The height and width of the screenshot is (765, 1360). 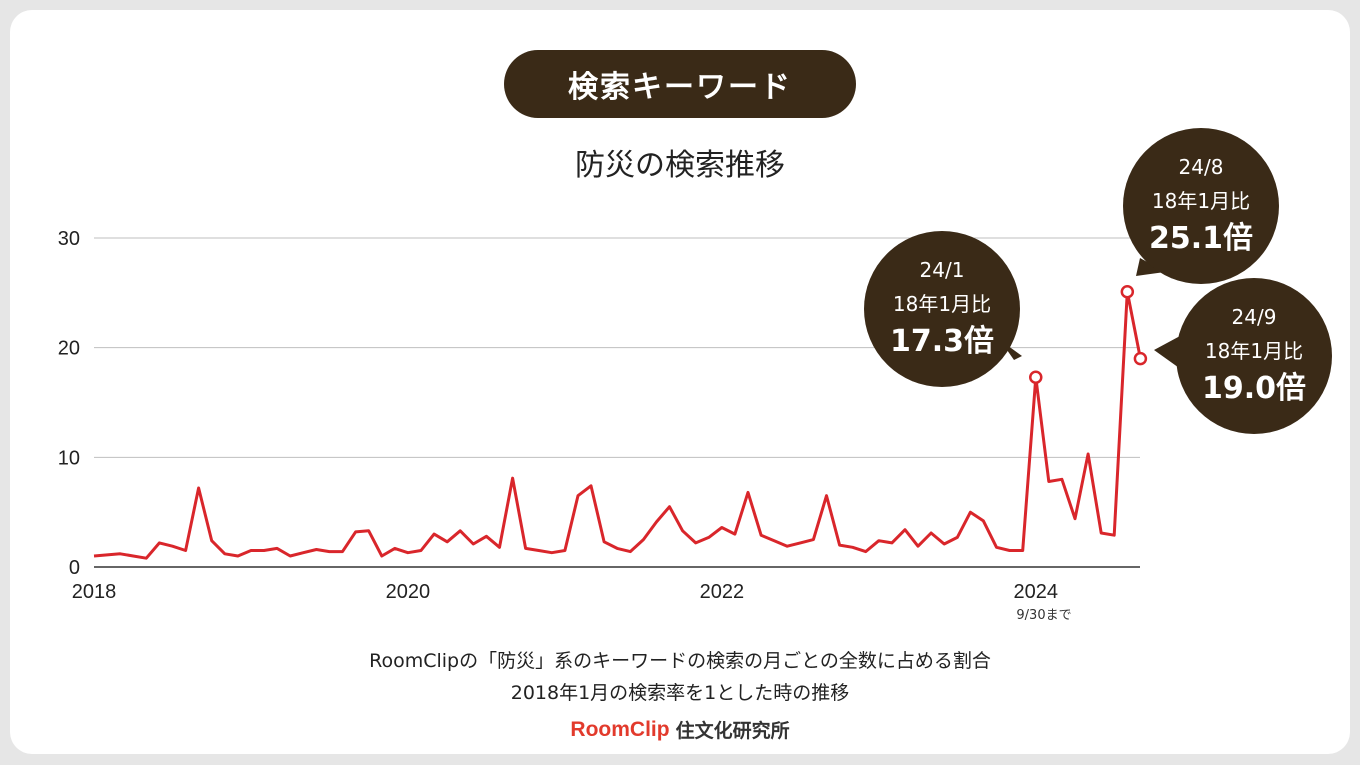 What do you see at coordinates (680, 165) in the screenshot?
I see `chart-title: 防災の検索推移` at bounding box center [680, 165].